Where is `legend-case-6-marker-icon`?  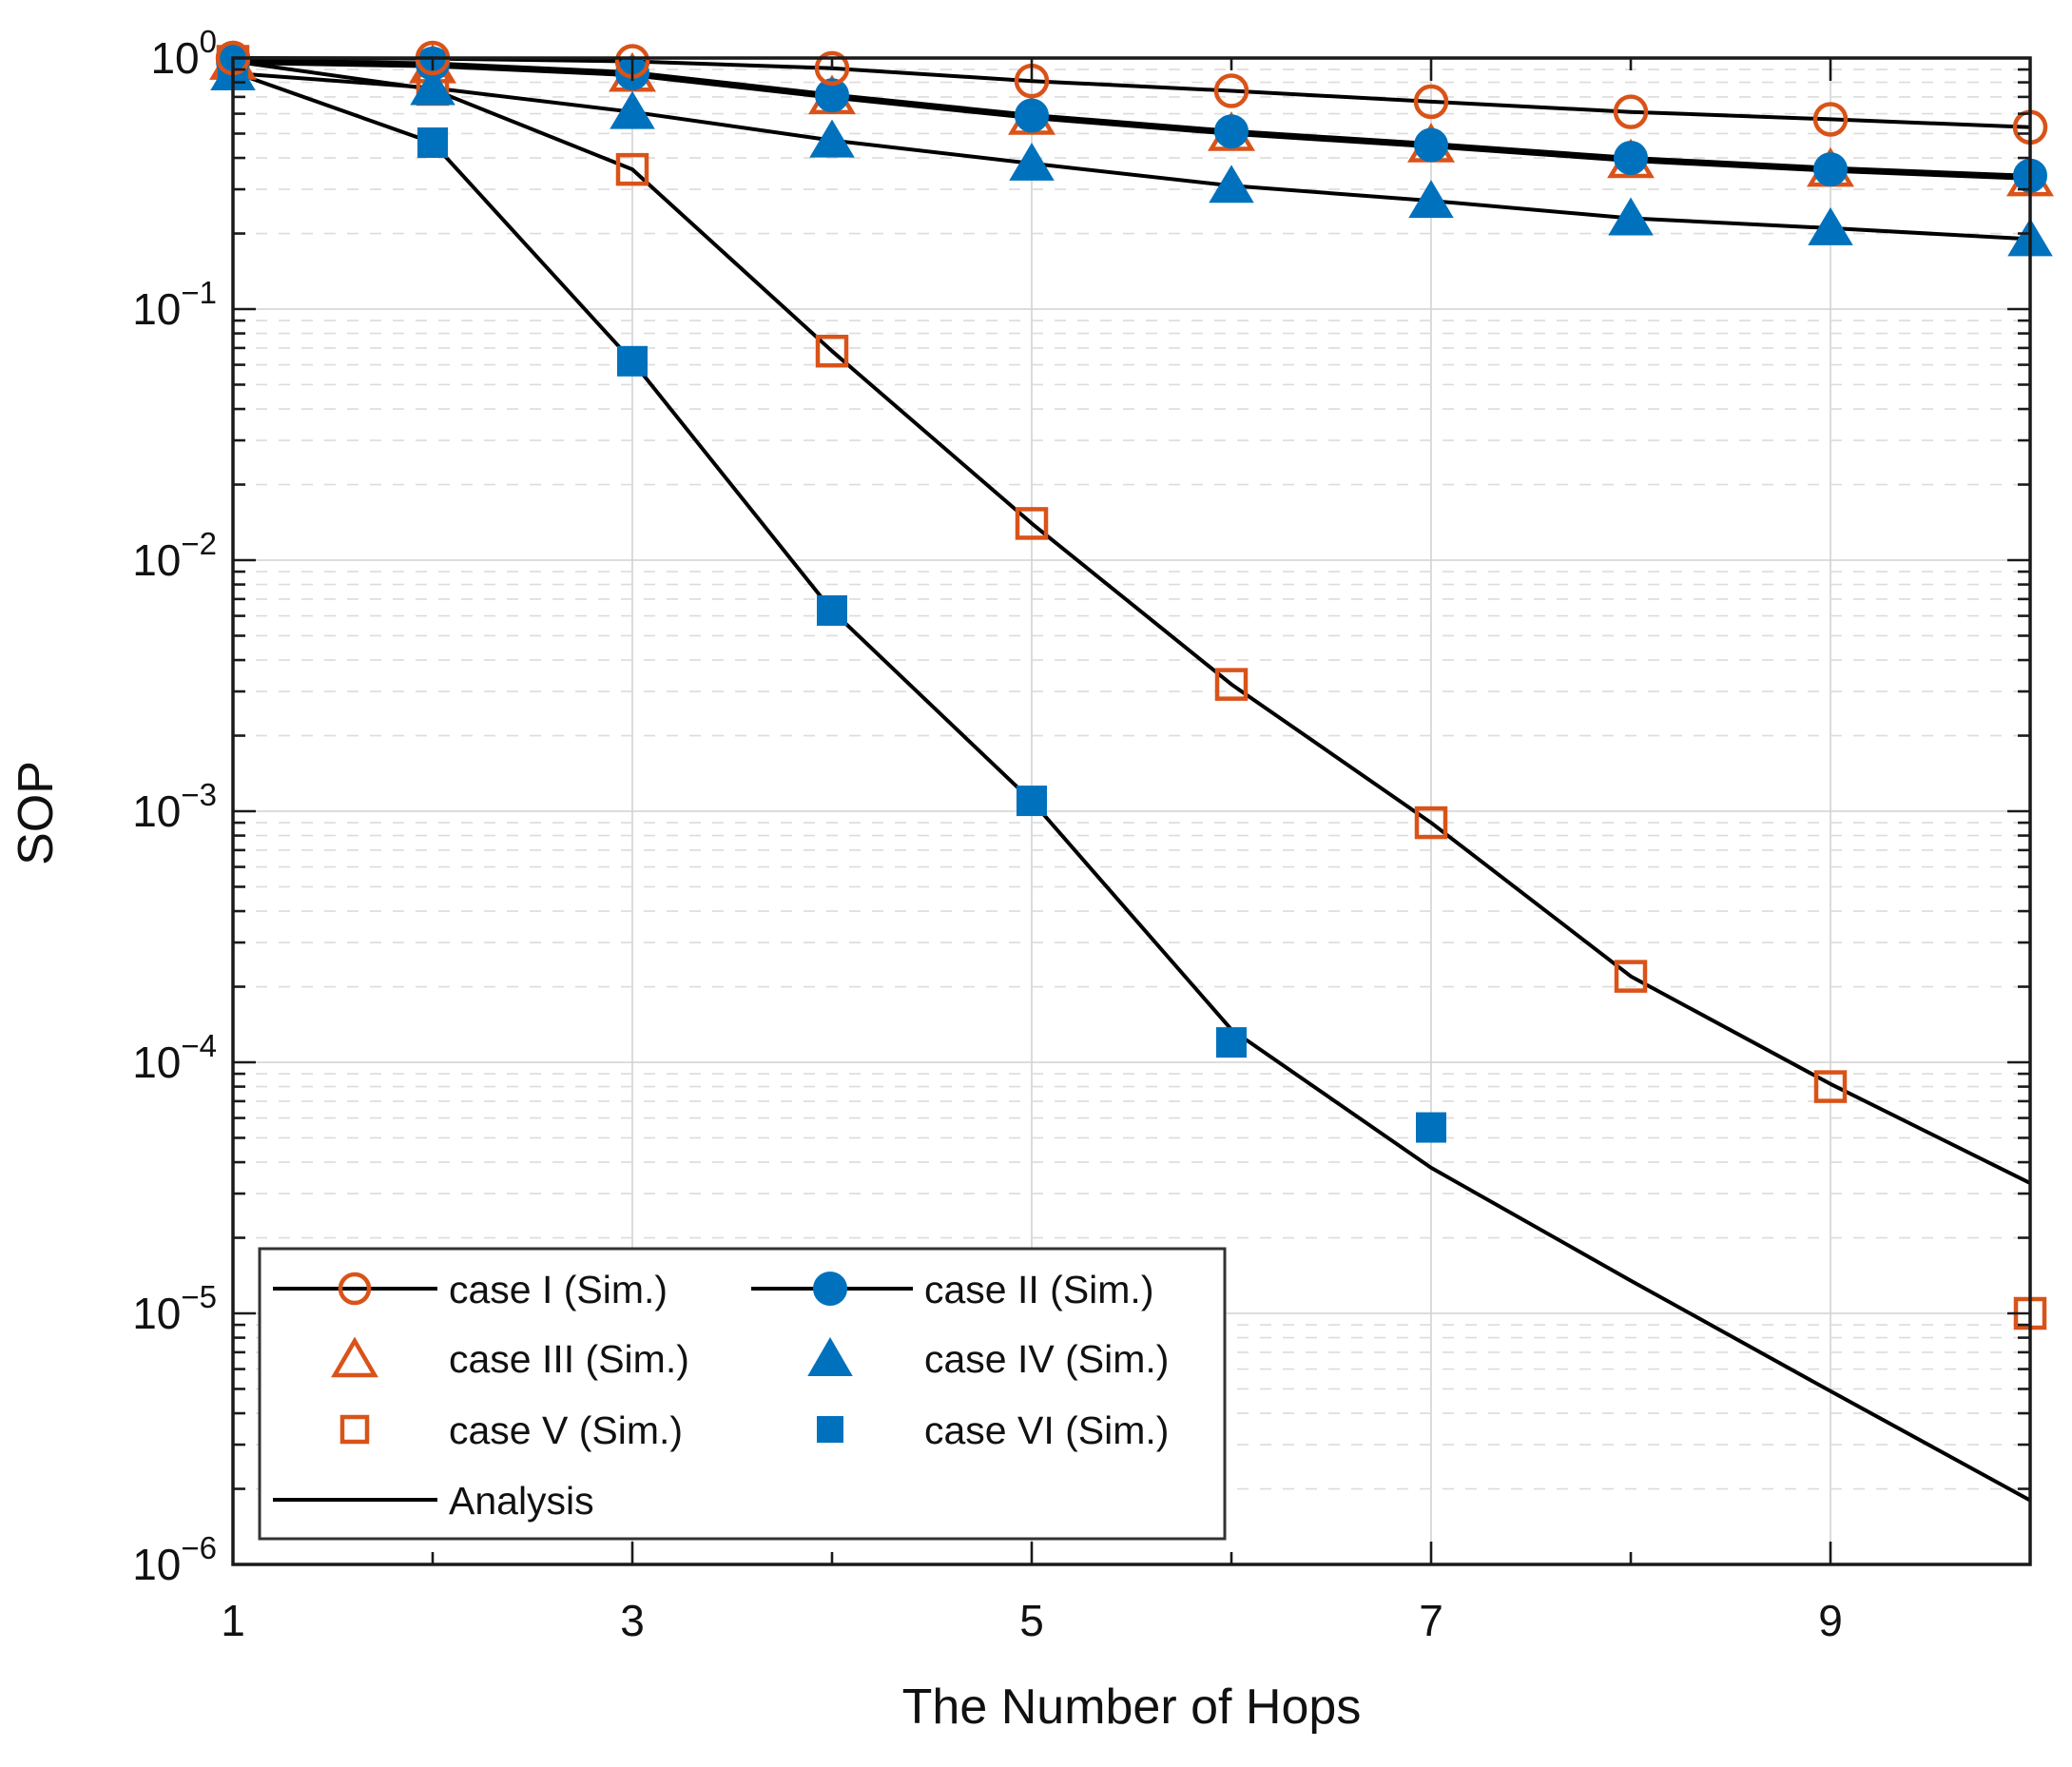 legend-case-6-marker-icon is located at coordinates (830, 1429).